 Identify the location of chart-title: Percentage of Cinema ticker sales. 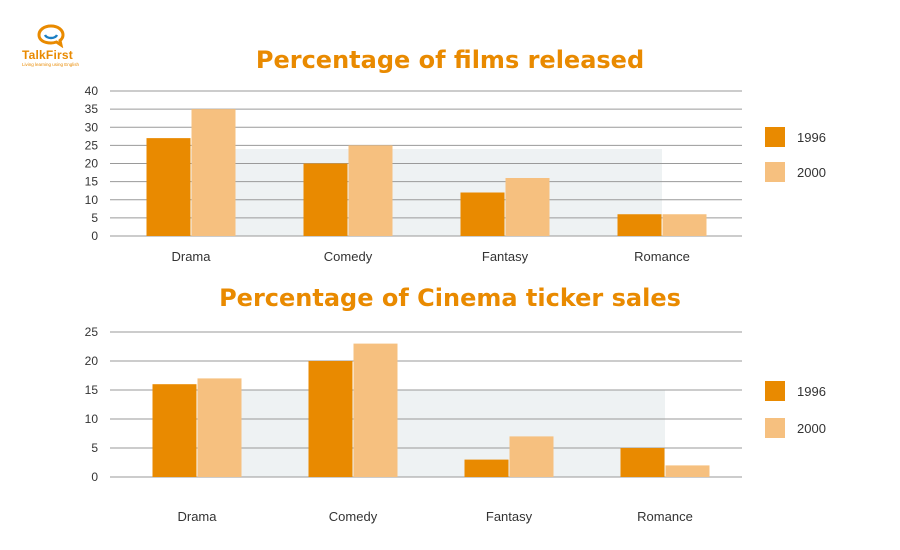
(450, 298).